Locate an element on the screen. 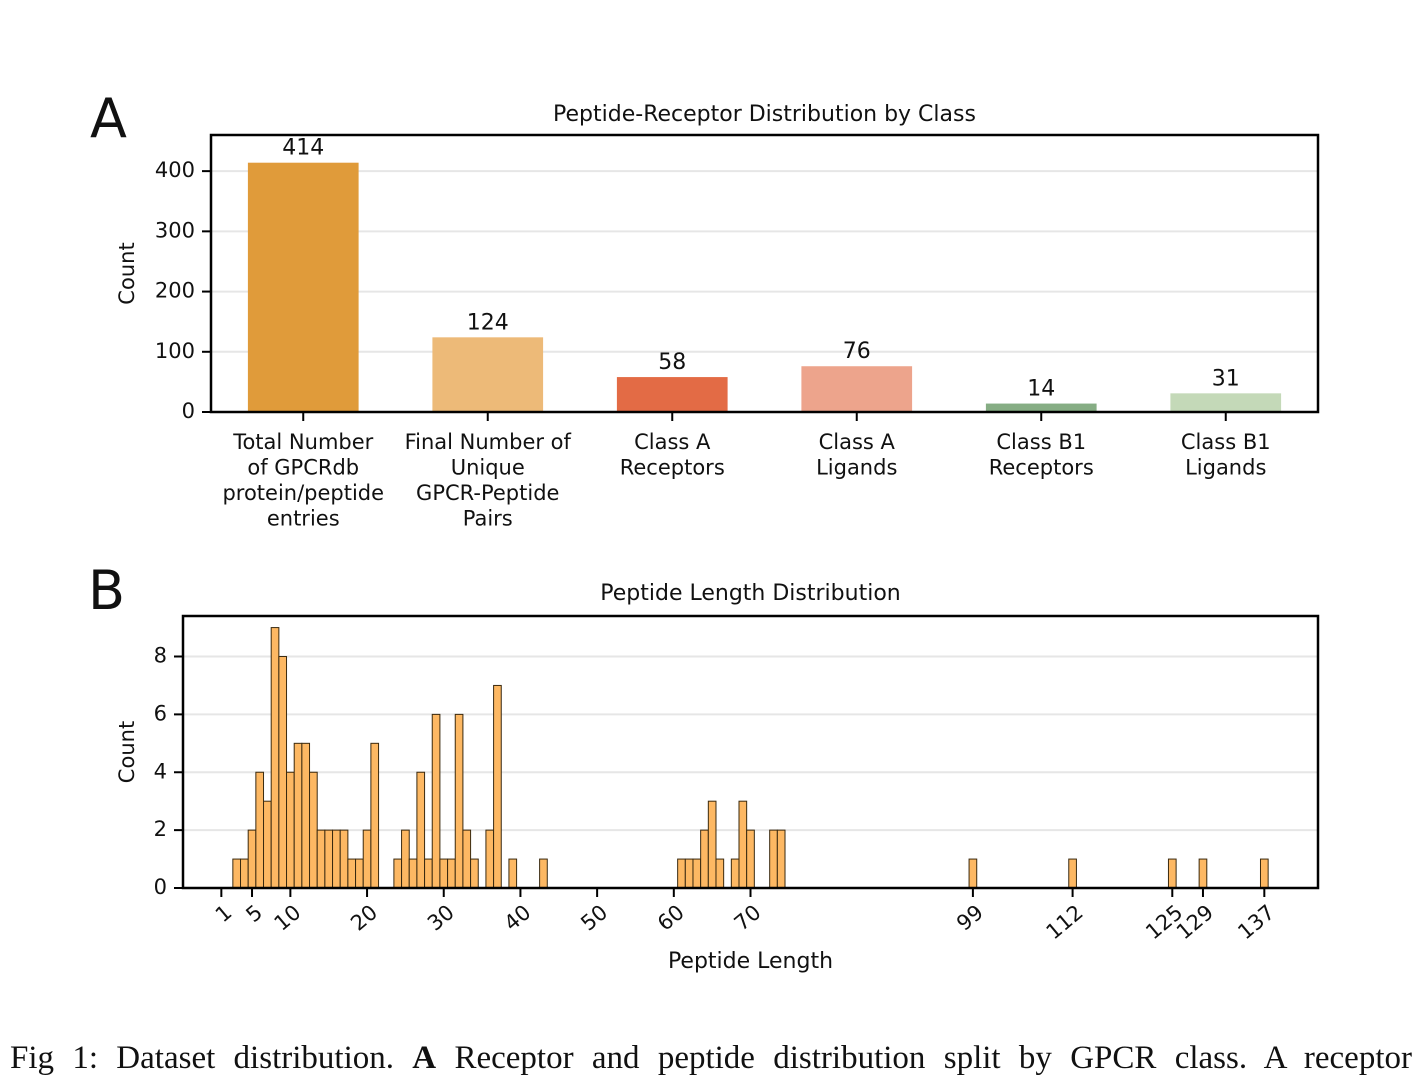 Image resolution: width=1424 pixels, height=1080 pixels. x-tick-label: 137 is located at coordinates (1256, 922).